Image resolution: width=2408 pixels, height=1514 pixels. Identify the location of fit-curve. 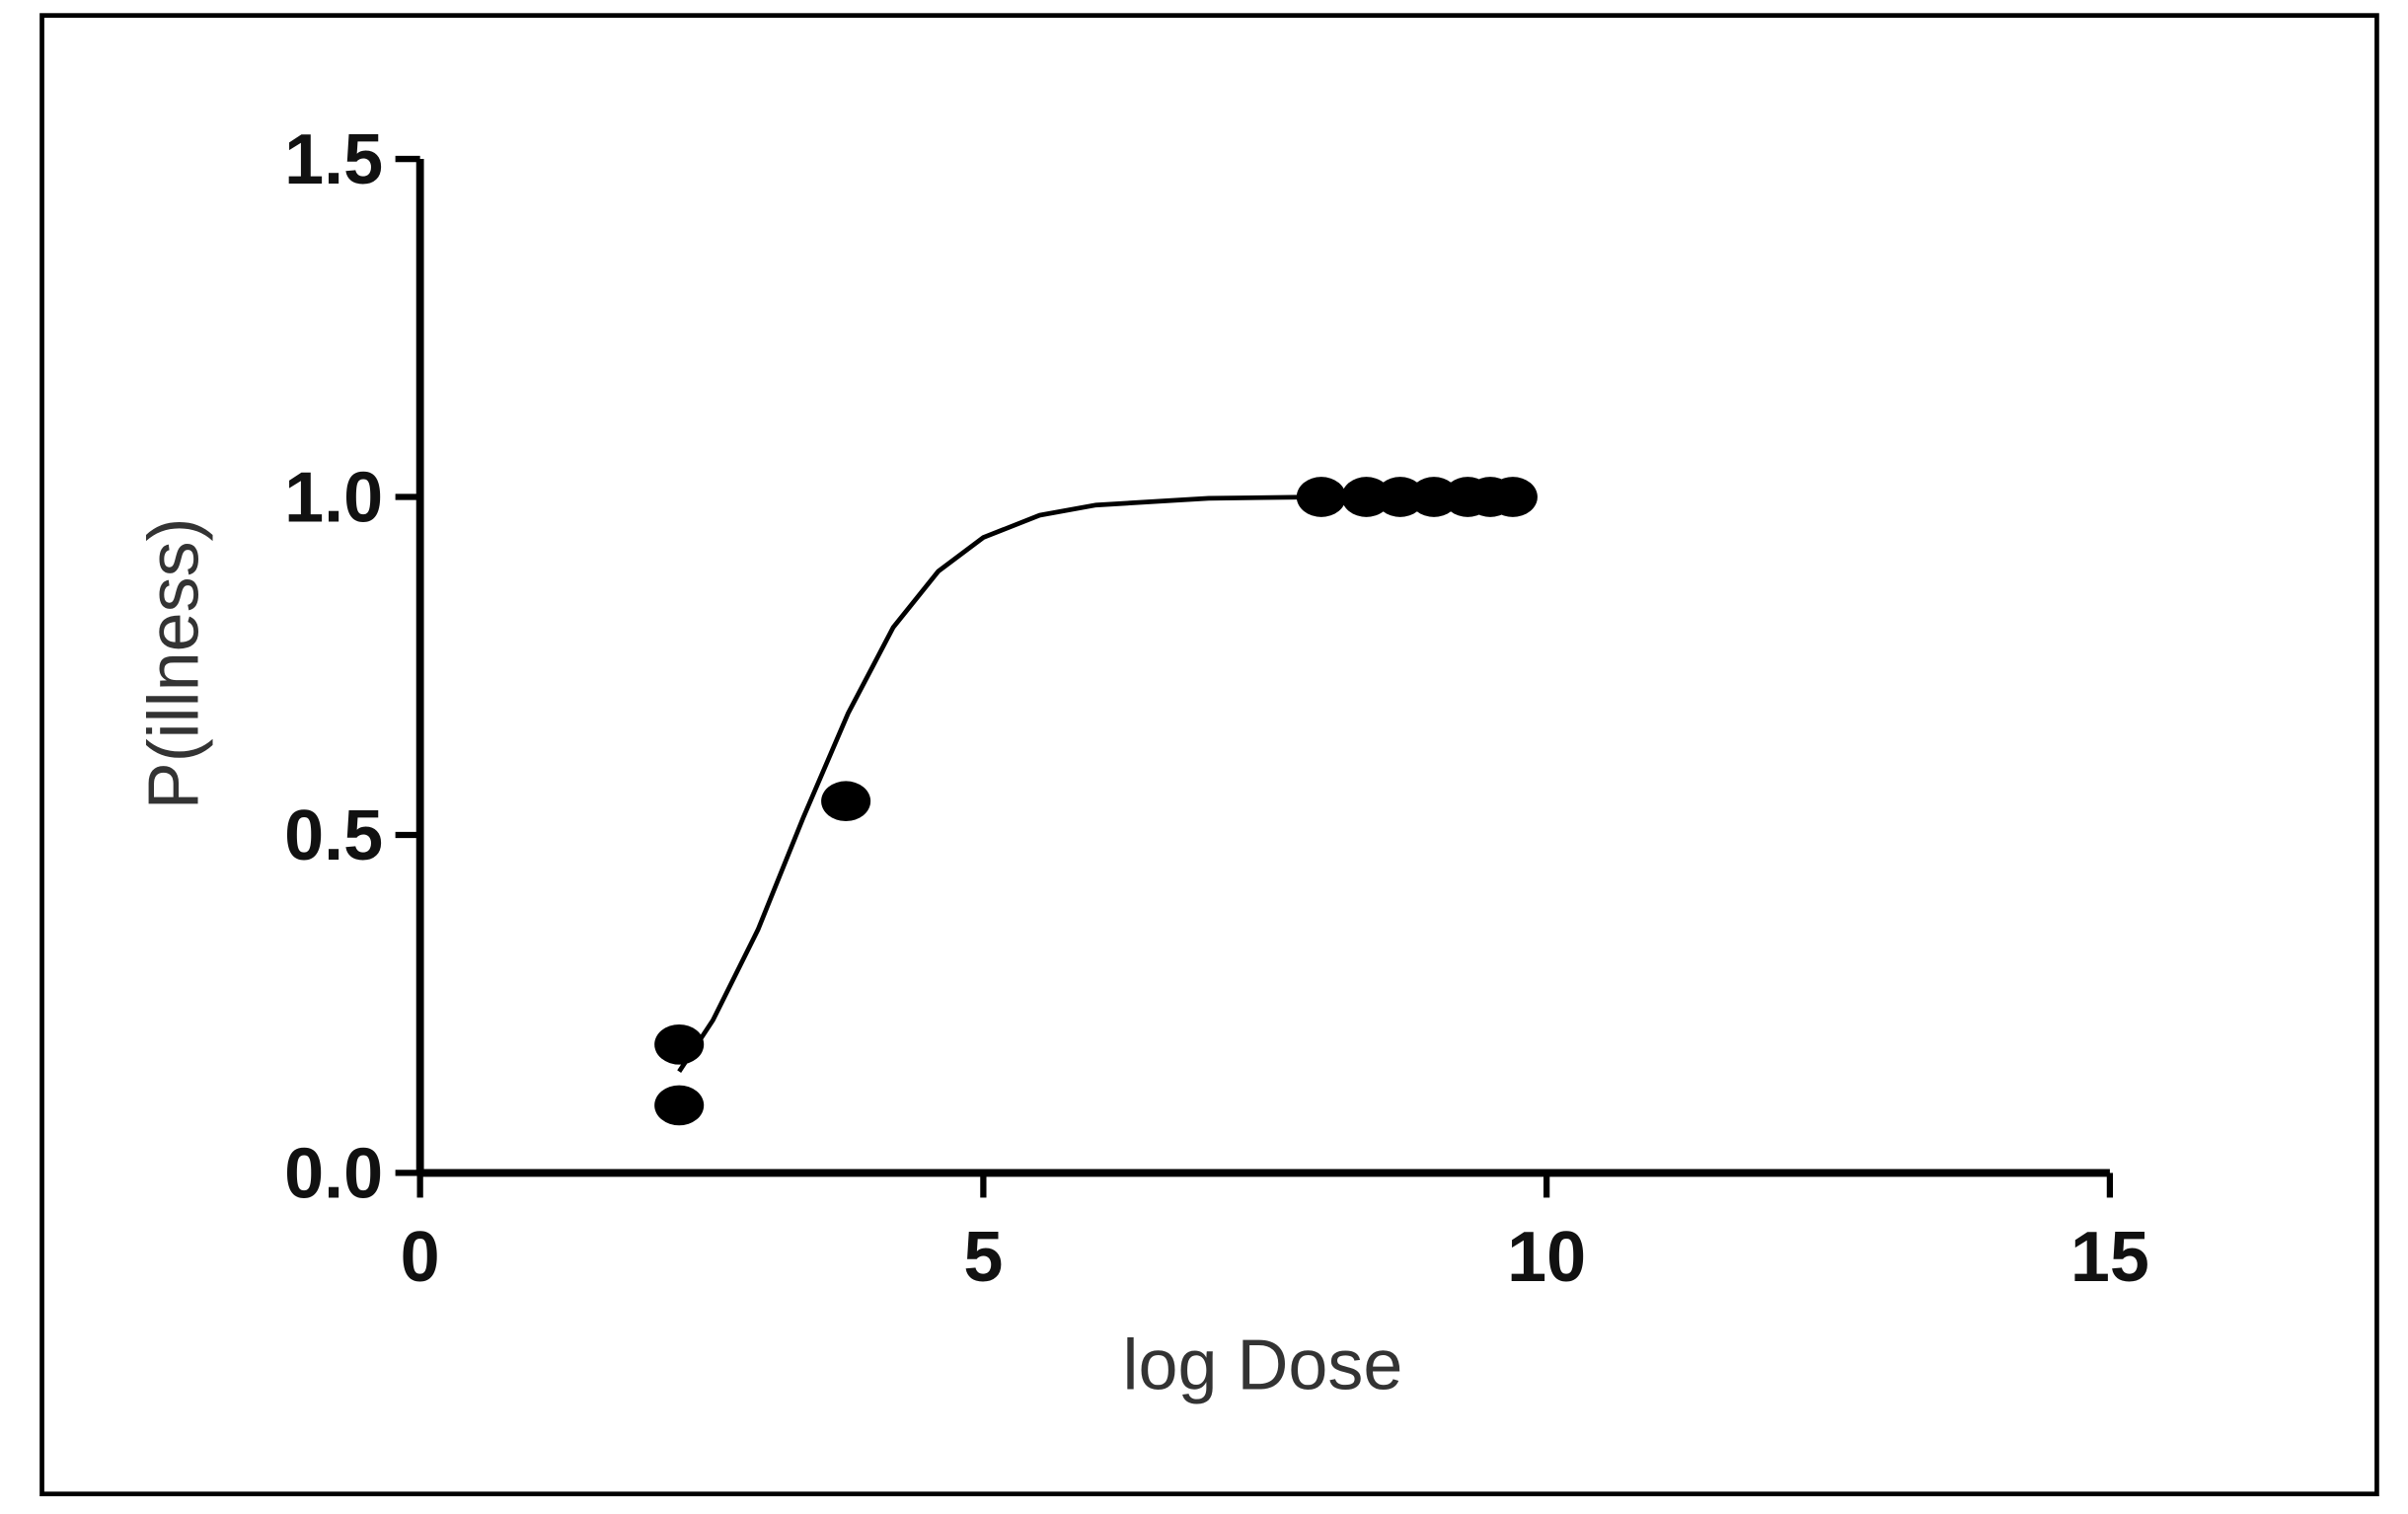
(999, 783).